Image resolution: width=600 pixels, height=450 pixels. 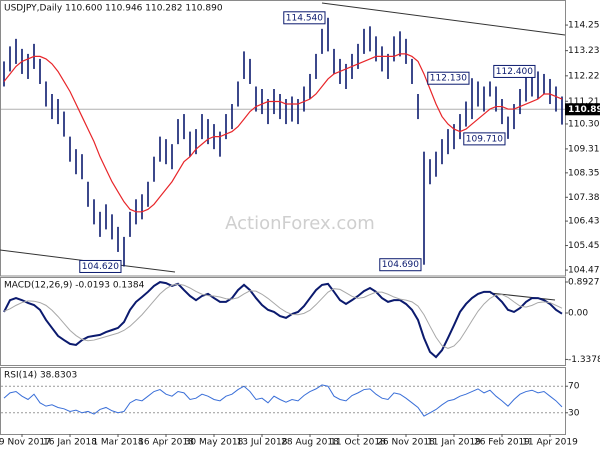 I want to click on resistance-trendline, so click(x=443, y=19).